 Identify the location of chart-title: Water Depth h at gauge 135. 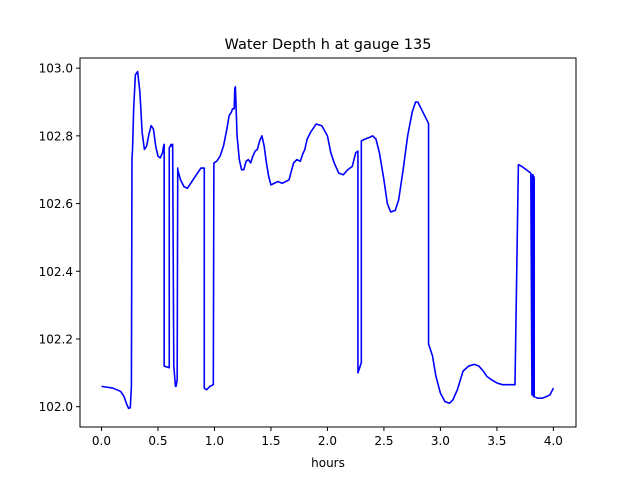
(328, 45).